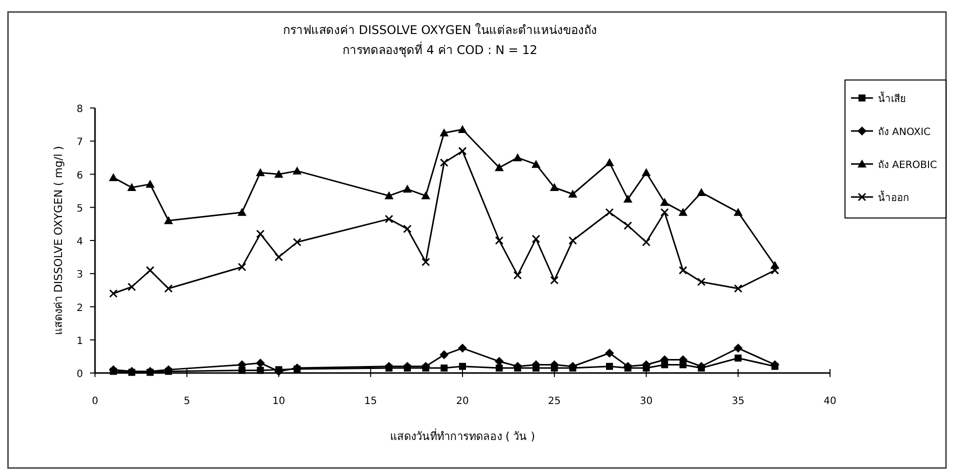 This screenshot has height=474, width=953. I want to click on x-tick-label: 35, so click(738, 401).